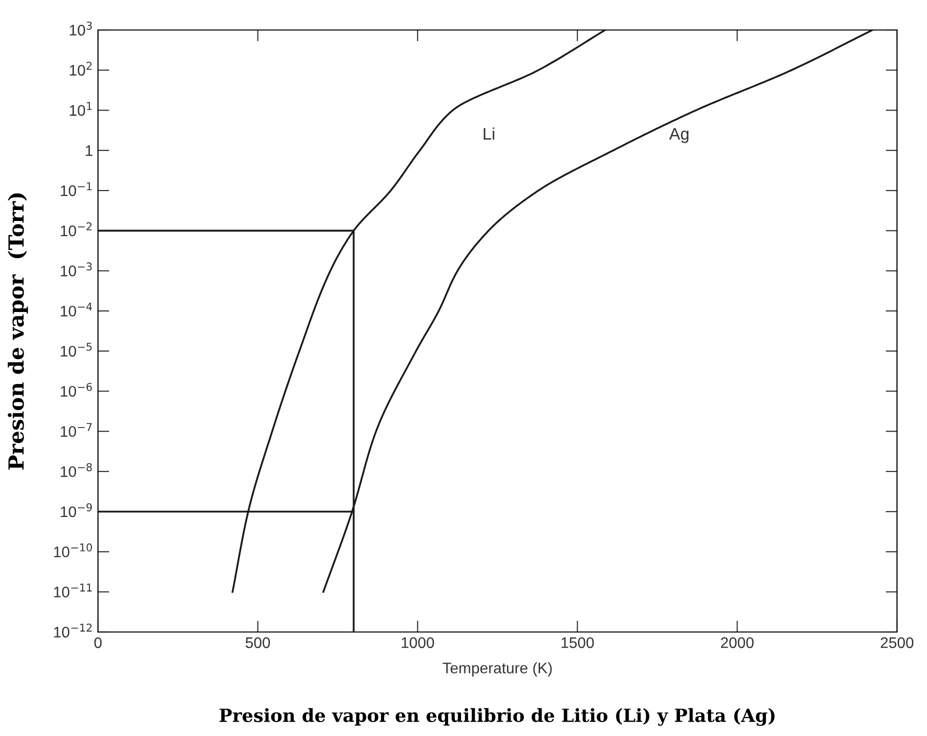  I want to click on y-tick-label: 1, so click(89, 150).